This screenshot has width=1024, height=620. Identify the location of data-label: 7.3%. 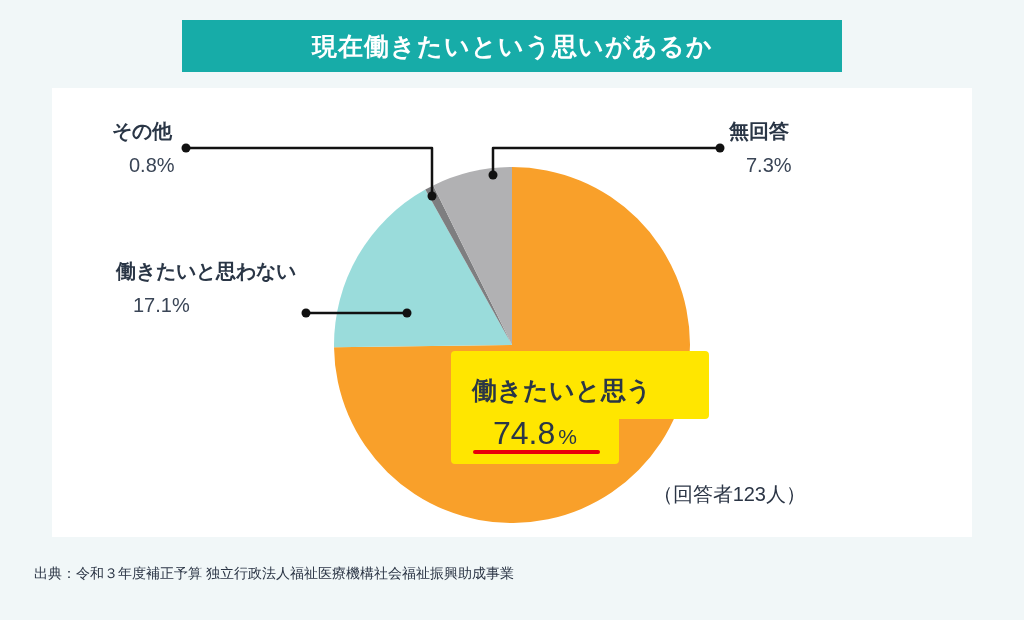
(769, 165).